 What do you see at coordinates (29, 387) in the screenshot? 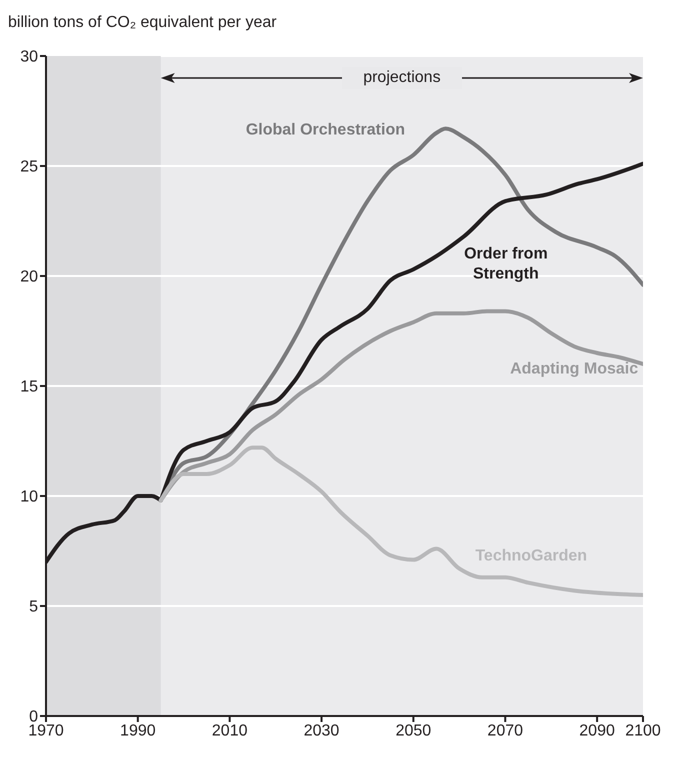
I see `y-tick-label: 15` at bounding box center [29, 387].